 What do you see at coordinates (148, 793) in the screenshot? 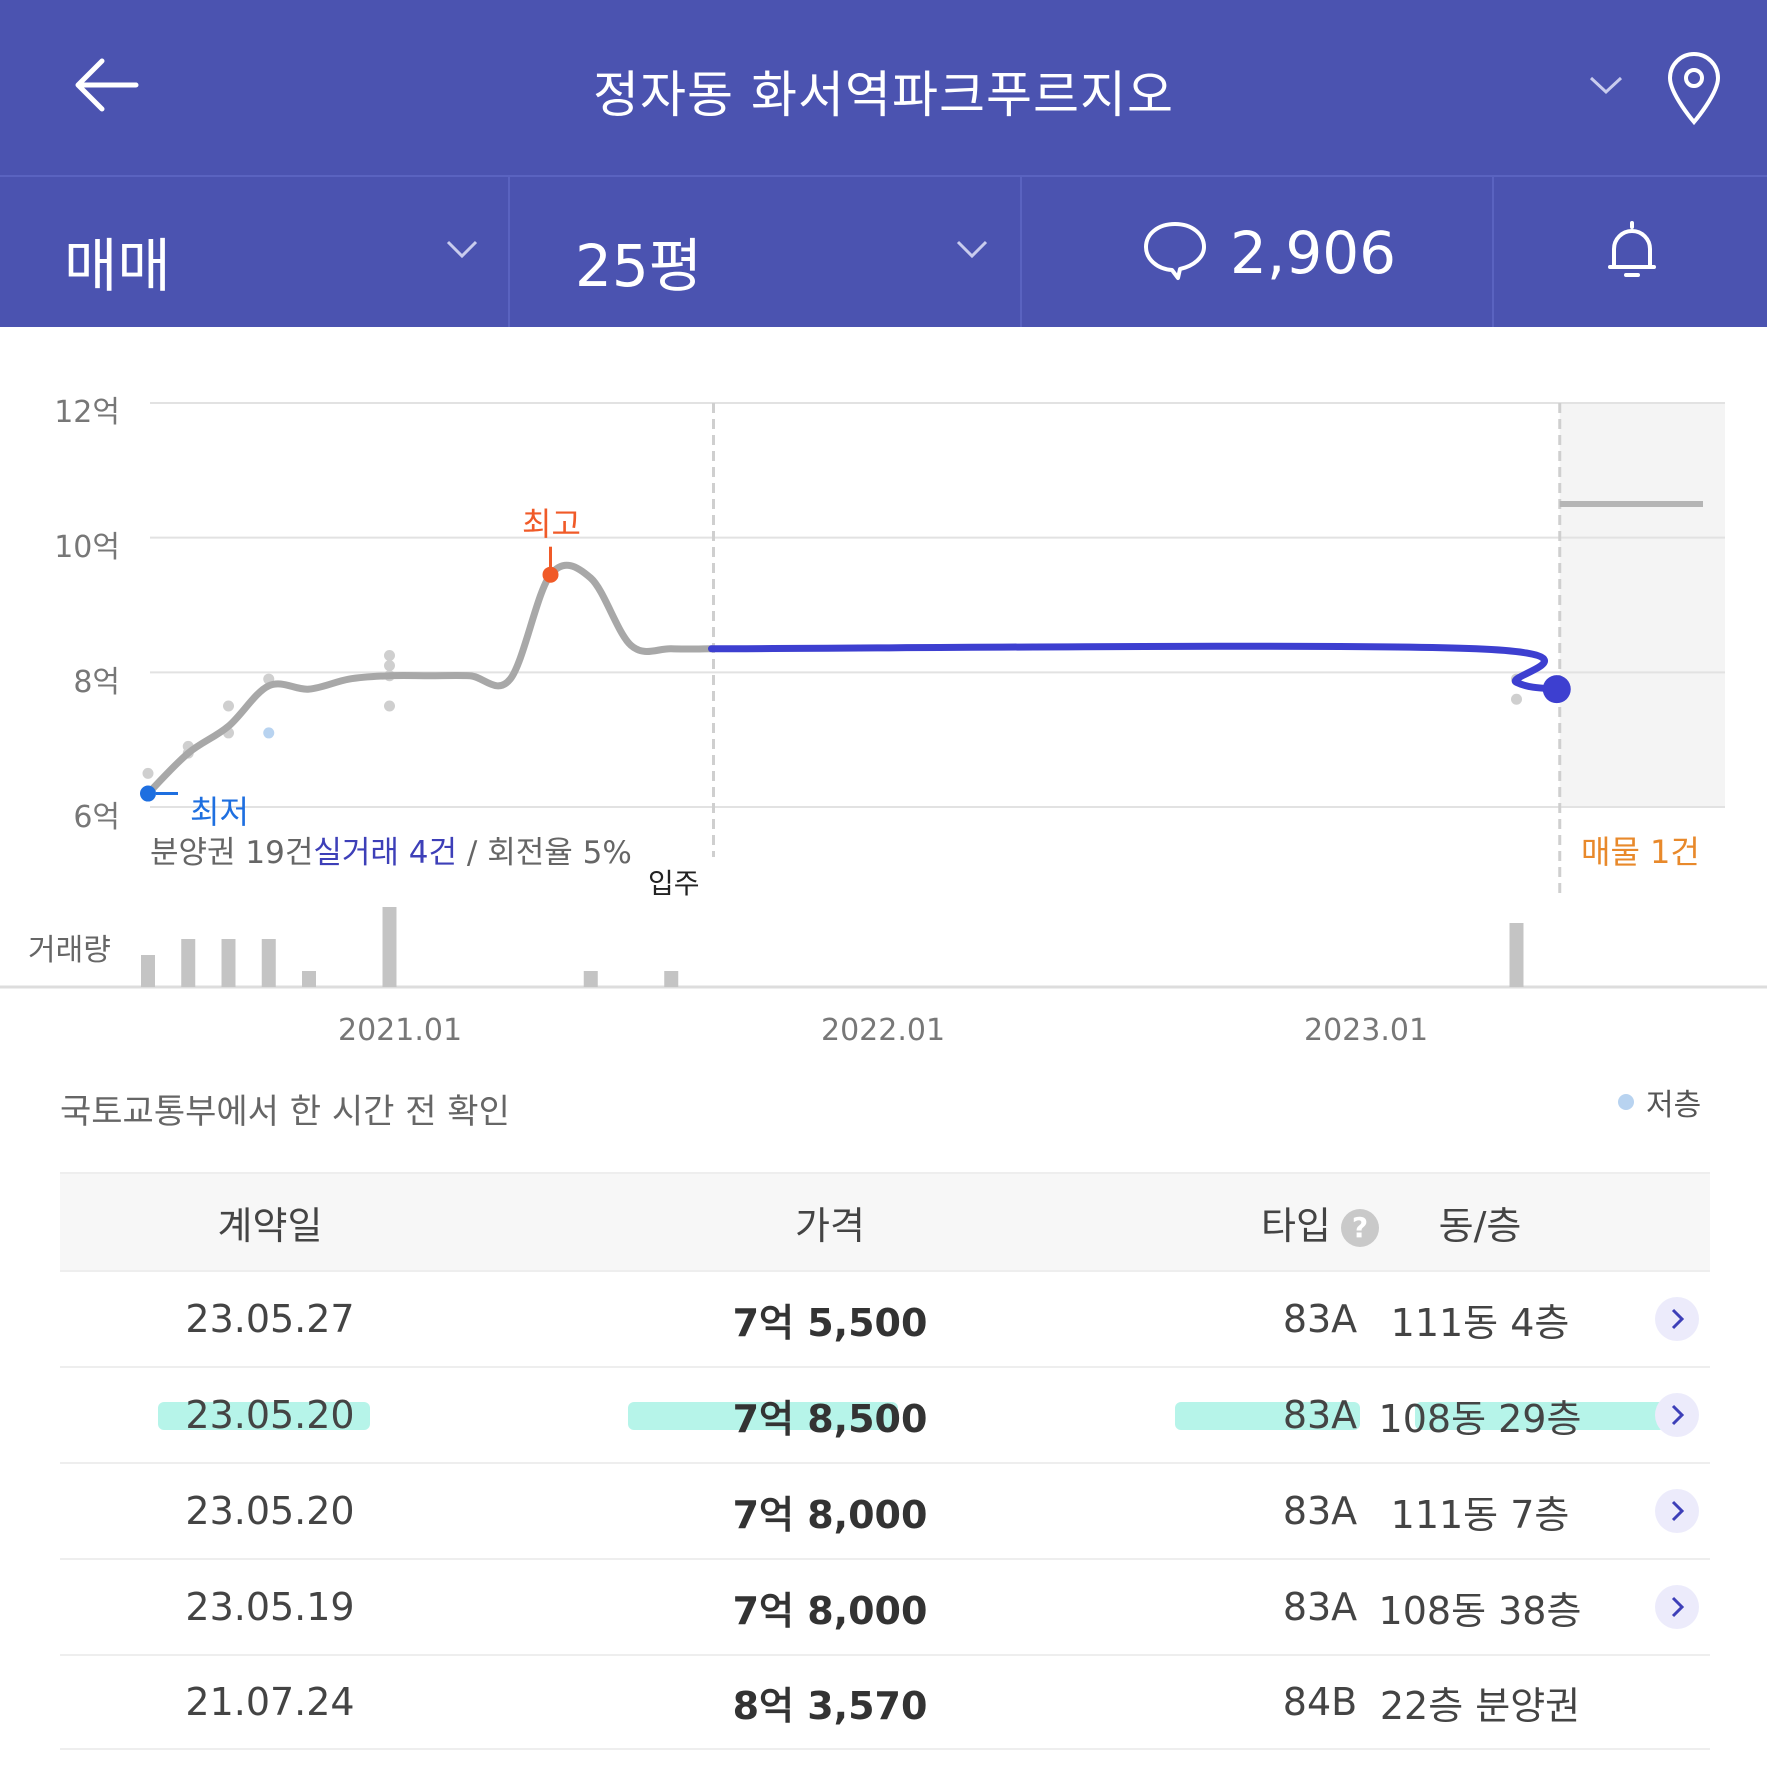
I see `low-point` at bounding box center [148, 793].